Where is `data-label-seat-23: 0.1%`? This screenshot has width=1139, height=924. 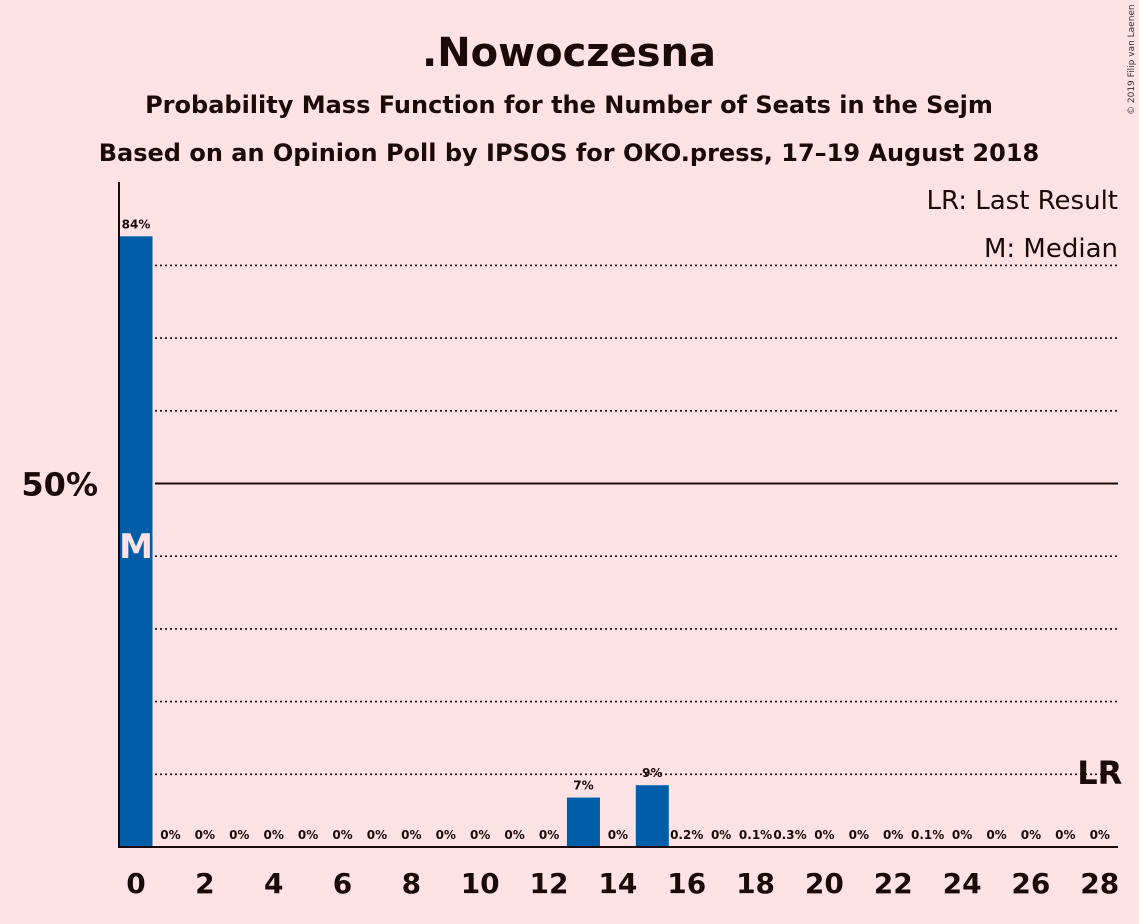
data-label-seat-23: 0.1% is located at coordinates (927, 835).